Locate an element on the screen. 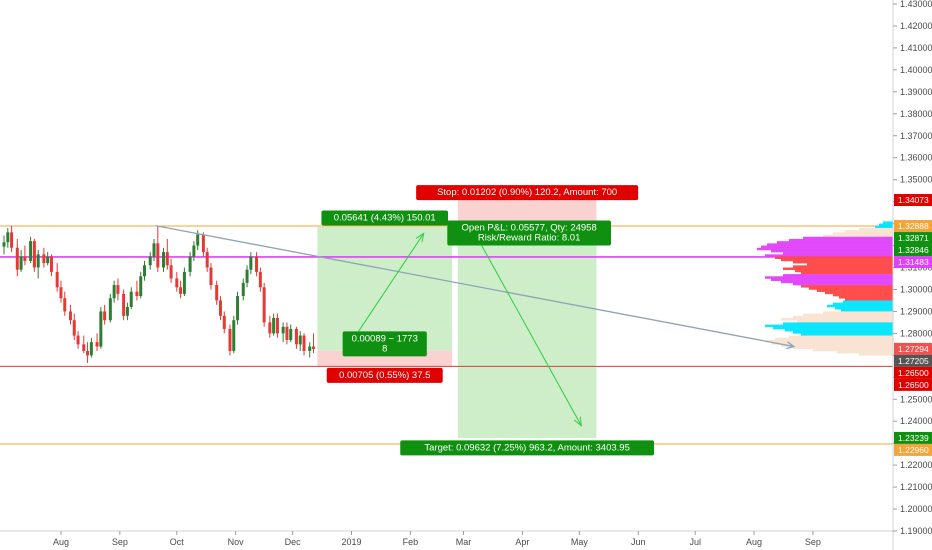  long-target-label-bg is located at coordinates (385, 218).